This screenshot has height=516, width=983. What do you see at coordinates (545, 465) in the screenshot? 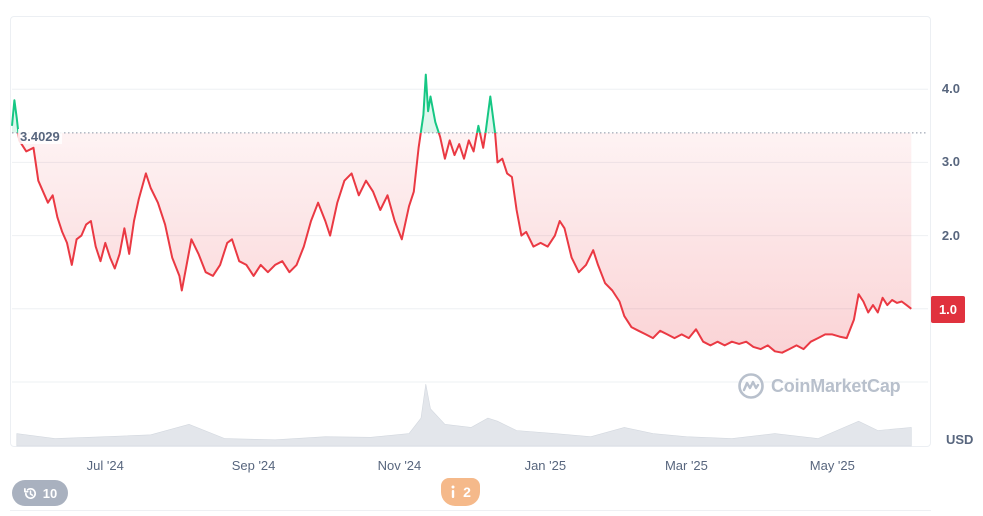
I see `x-tick-label: Jan '25` at bounding box center [545, 465].